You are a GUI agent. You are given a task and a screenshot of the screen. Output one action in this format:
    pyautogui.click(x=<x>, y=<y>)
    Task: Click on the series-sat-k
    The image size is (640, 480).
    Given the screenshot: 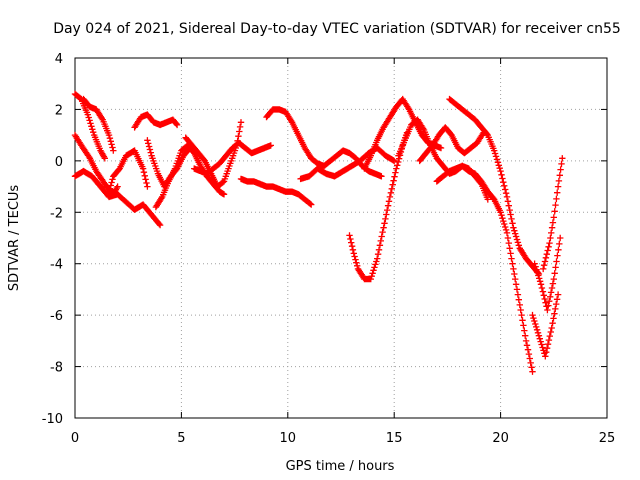 What is the action you would take?
    pyautogui.click(x=276, y=191)
    